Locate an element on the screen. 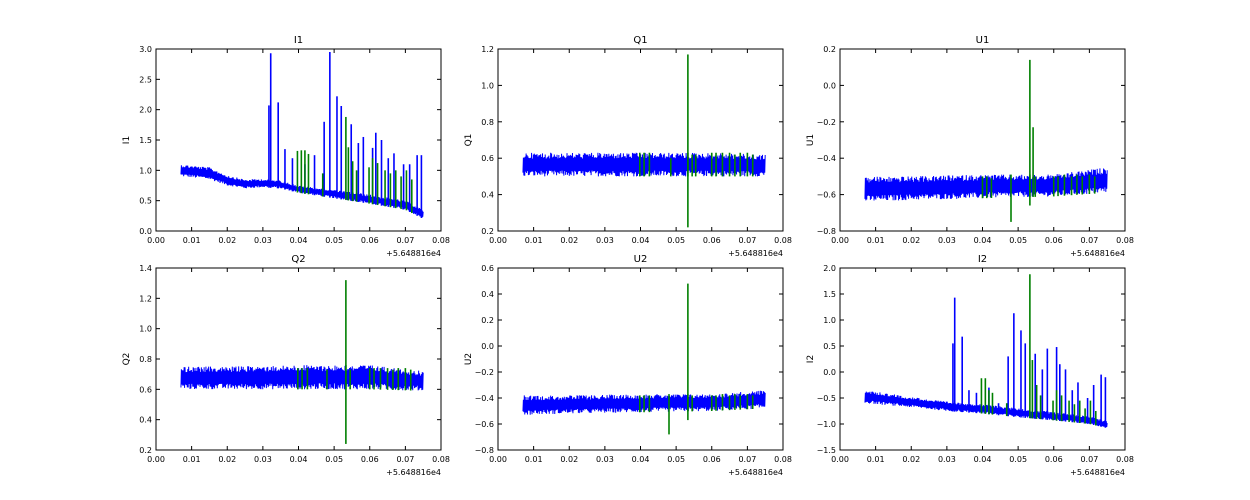 The width and height of the screenshot is (1250, 500). y-tick-label: 2.5 is located at coordinates (145, 79).